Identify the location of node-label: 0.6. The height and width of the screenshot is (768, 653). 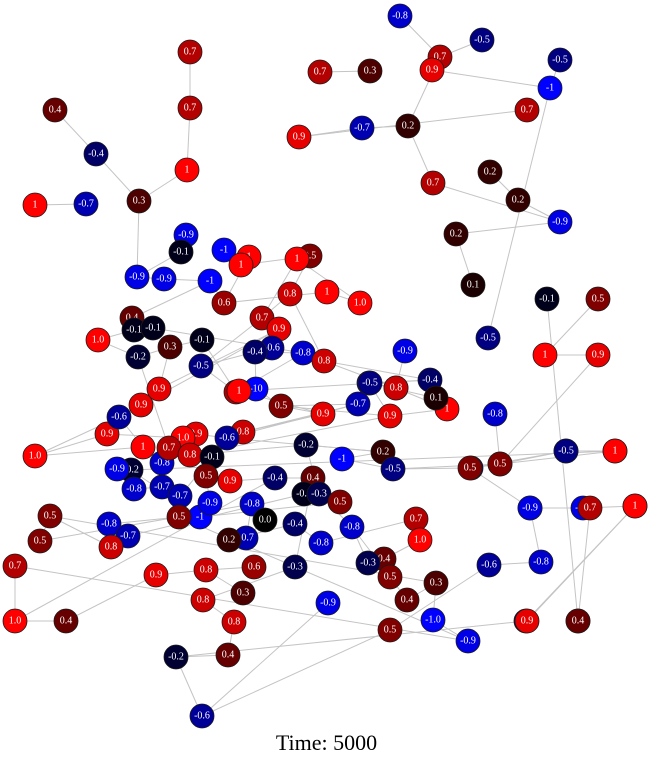
(254, 567).